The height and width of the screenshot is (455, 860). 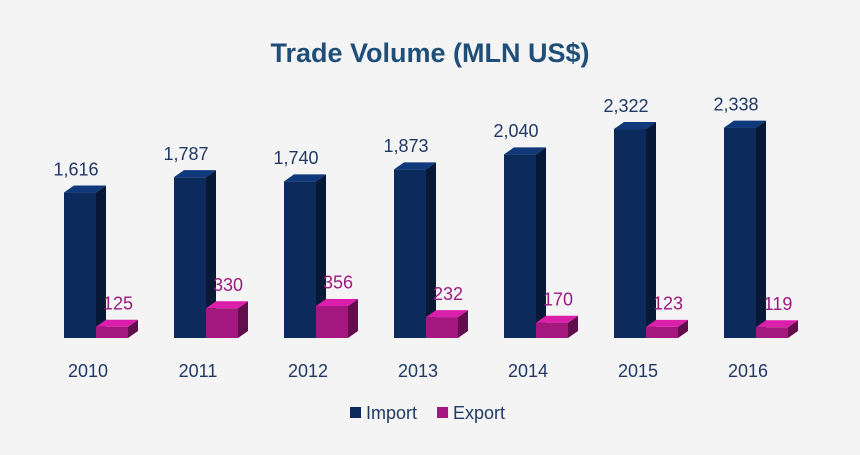 I want to click on data-label: 1,740, so click(x=295, y=158).